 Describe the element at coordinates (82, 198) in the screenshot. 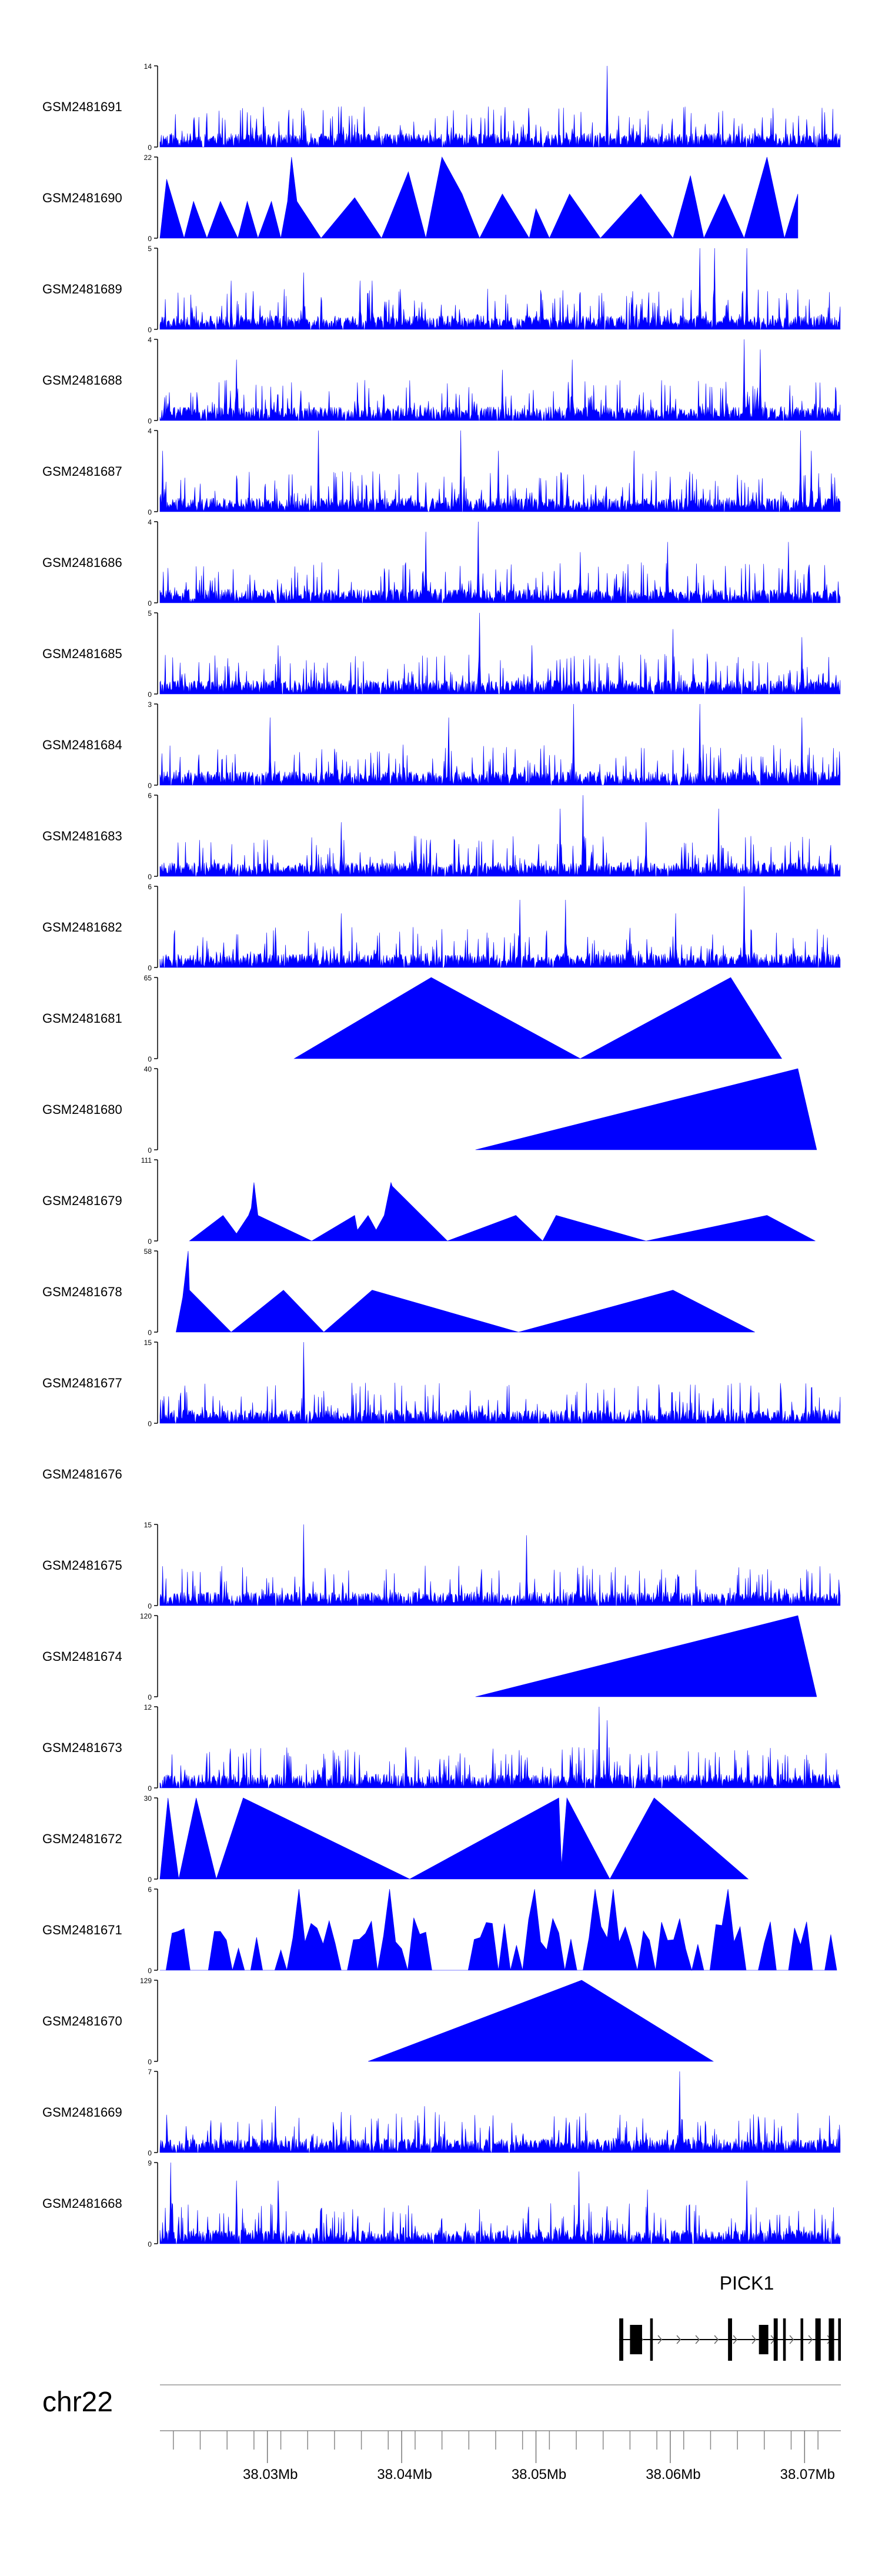

I see `track-label: GSM2481690` at that location.